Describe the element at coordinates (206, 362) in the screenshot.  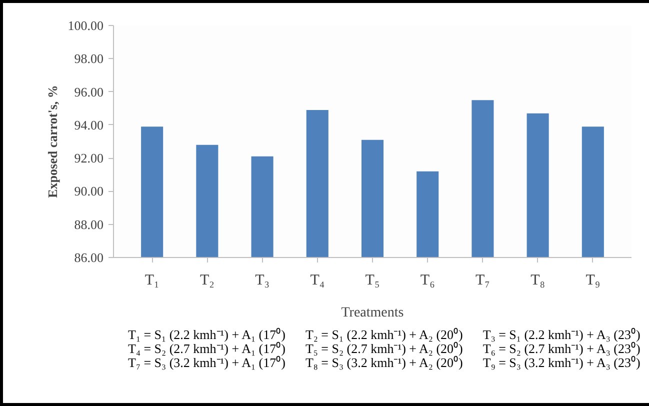
I see `text: T₇ = S₃ (3.2 kmh⁻¹) + A₁ (17⁰)` at that location.